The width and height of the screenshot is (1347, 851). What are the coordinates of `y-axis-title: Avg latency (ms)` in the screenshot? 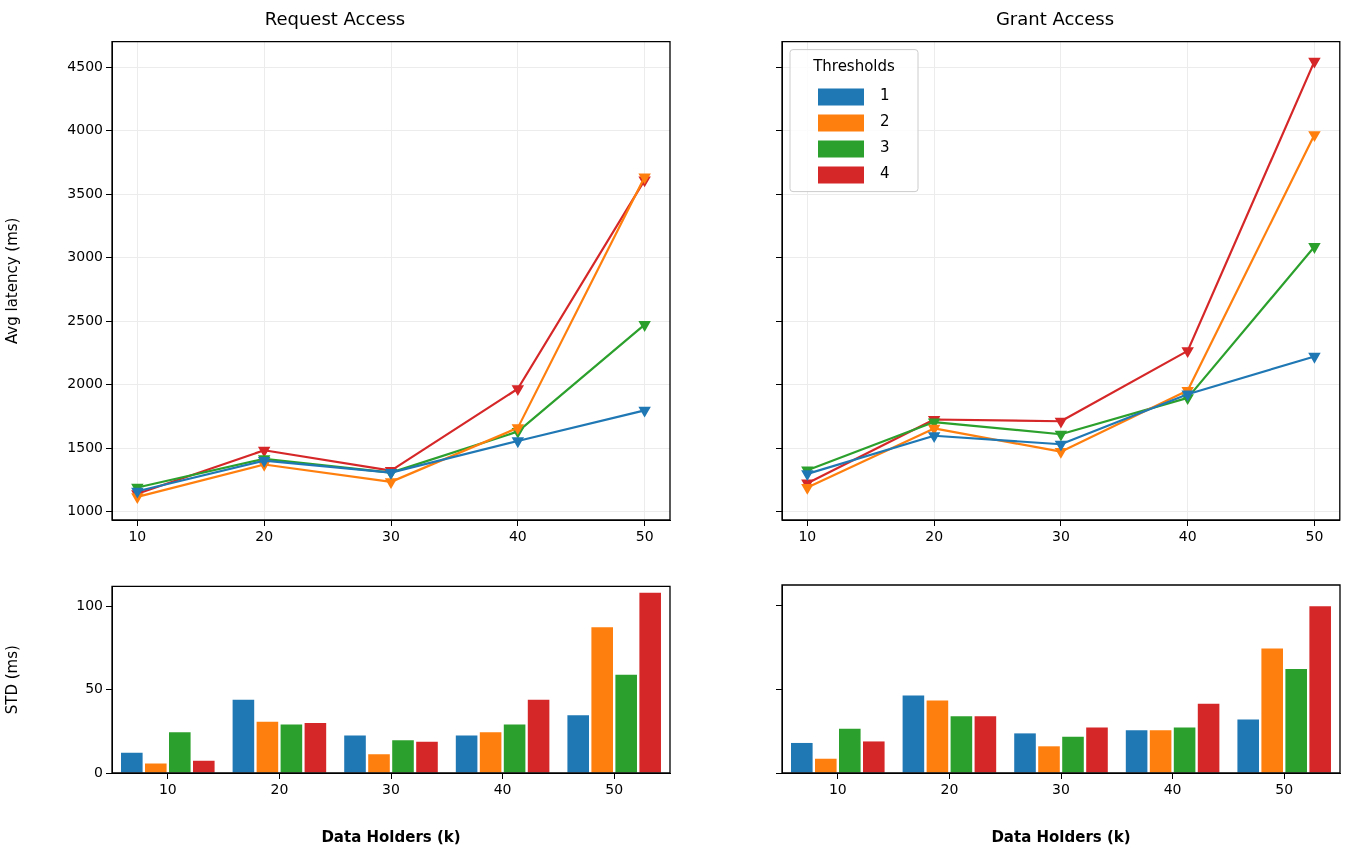 It's located at (11, 281).